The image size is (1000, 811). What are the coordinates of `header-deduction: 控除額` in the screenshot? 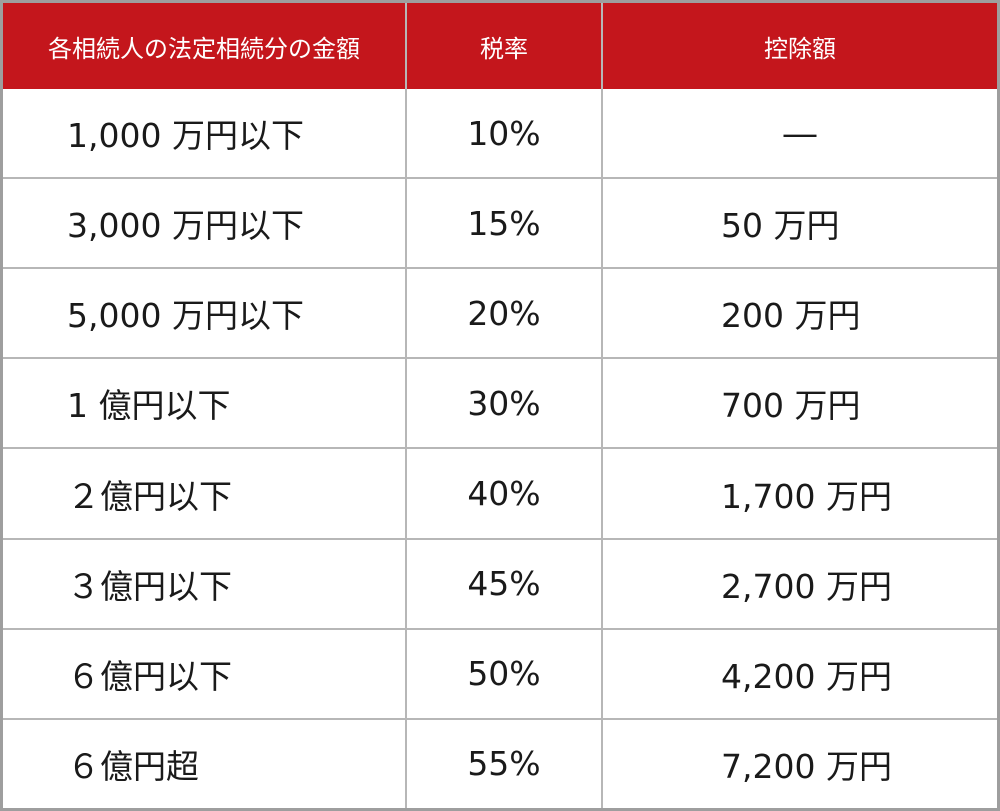 It's located at (799, 46).